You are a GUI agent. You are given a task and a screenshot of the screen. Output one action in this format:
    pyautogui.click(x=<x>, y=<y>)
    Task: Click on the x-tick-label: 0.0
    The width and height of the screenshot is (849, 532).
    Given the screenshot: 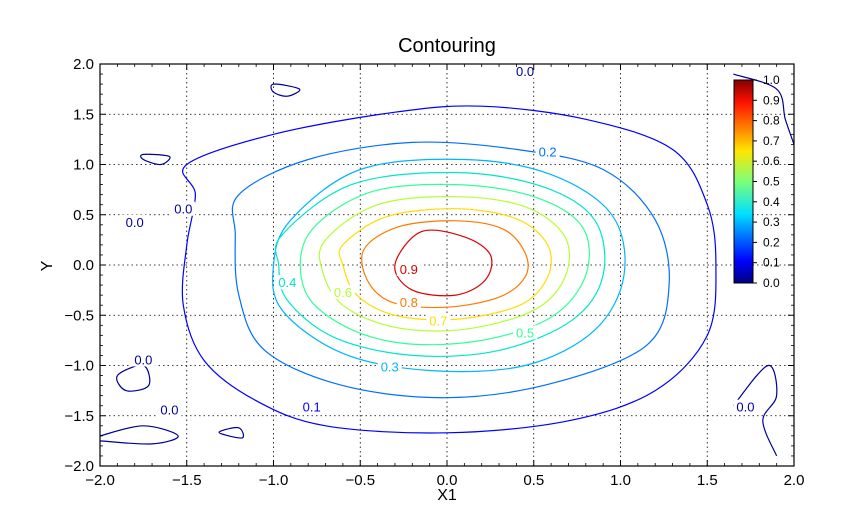 What is the action you would take?
    pyautogui.click(x=447, y=480)
    